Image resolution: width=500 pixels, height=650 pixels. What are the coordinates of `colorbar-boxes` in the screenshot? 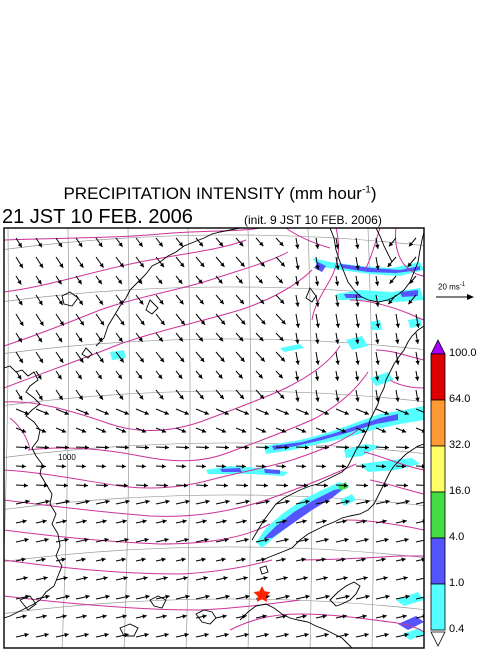 It's located at (438, 492).